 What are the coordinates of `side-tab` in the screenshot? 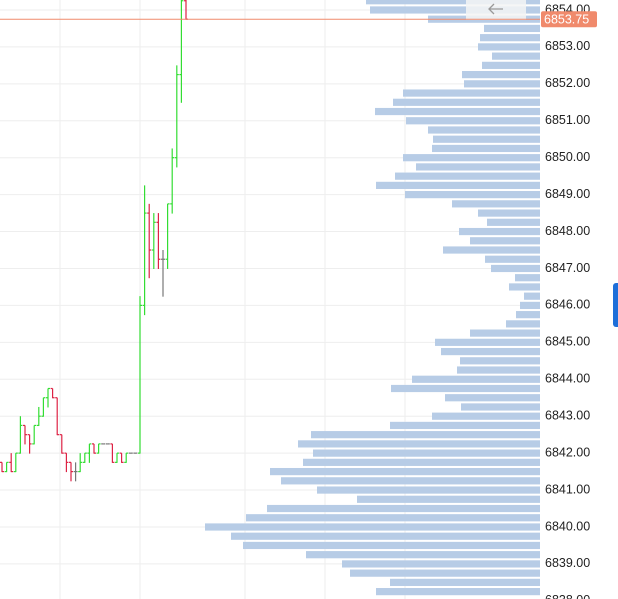 It's located at (615, 305).